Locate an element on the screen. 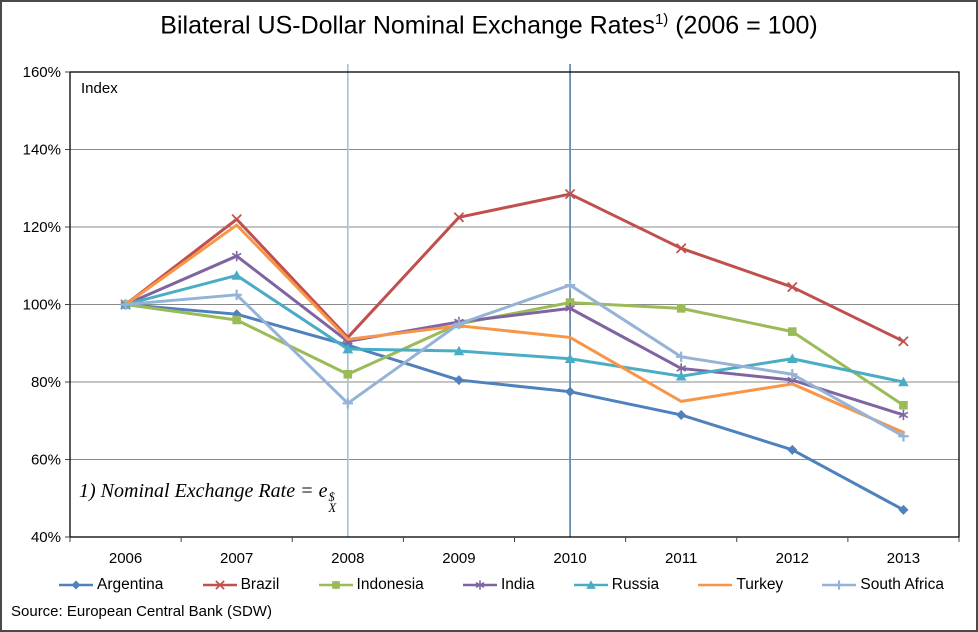  x-tick-label: 2013 is located at coordinates (903, 558).